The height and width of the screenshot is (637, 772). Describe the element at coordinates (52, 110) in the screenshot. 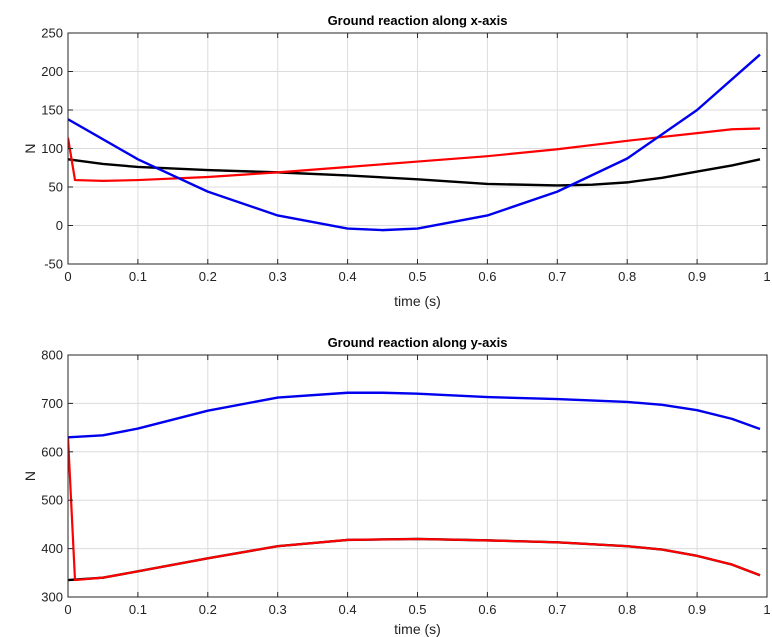

I see `y-tick-label: 150` at that location.